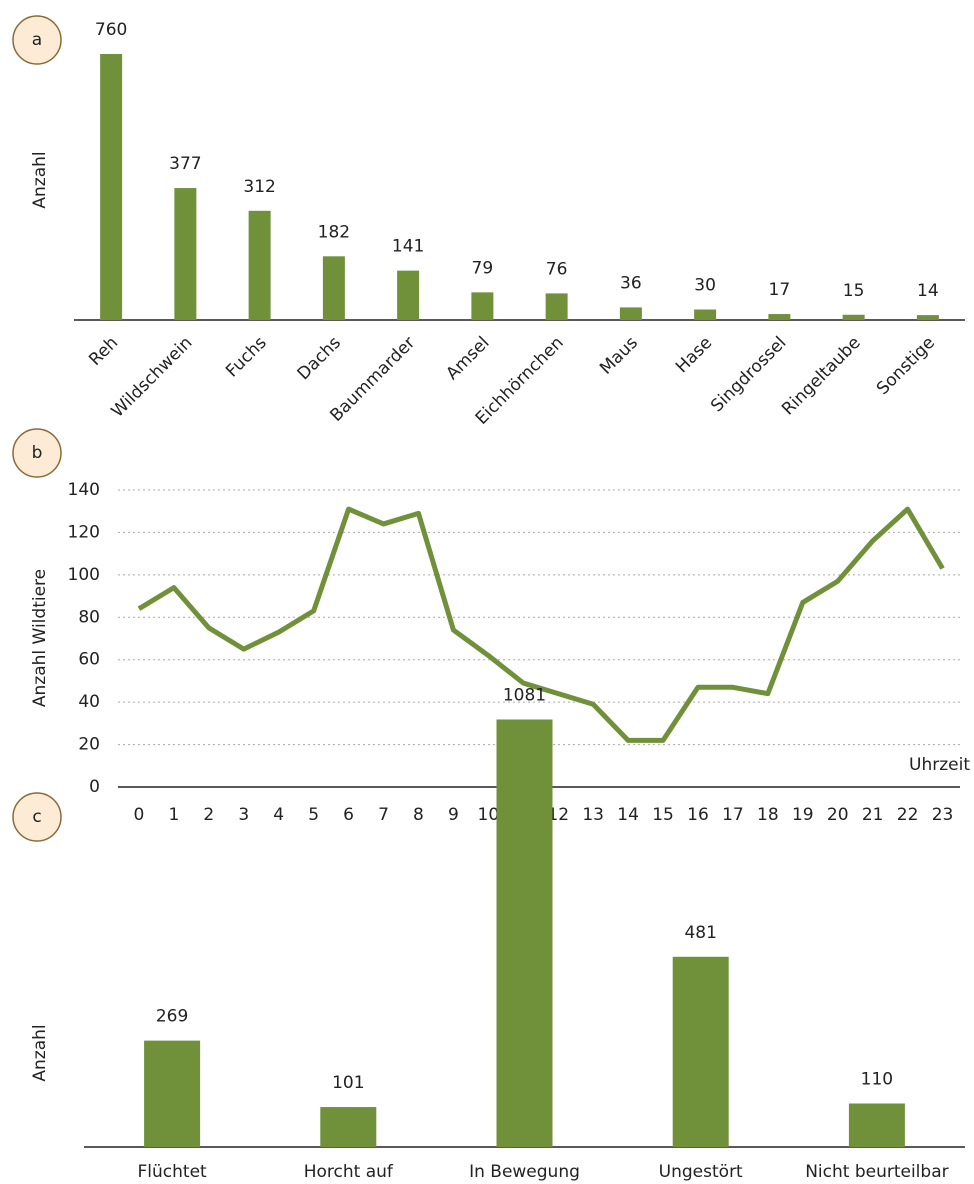  What do you see at coordinates (40, 638) in the screenshot?
I see `y-axis-label: Anzahl Wildtiere` at bounding box center [40, 638].